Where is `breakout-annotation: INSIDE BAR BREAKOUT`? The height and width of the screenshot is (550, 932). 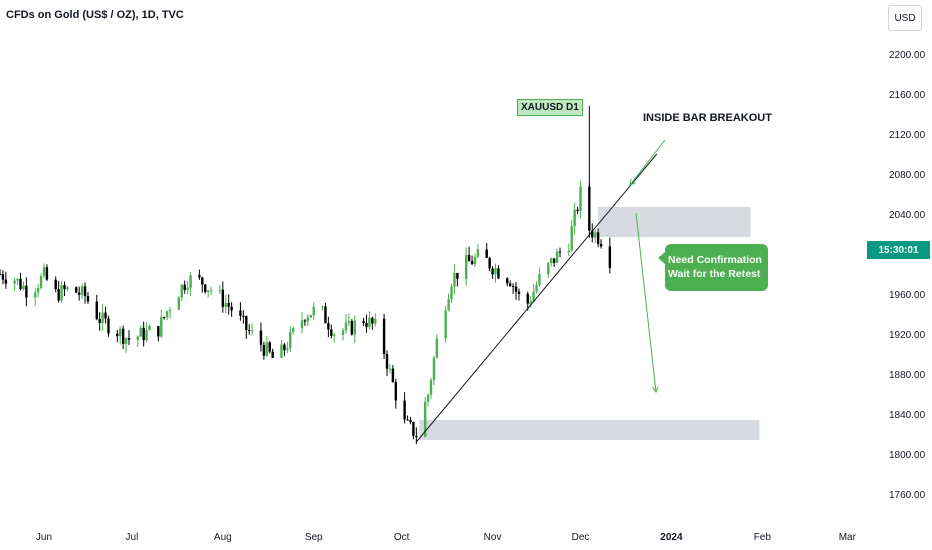 breakout-annotation: INSIDE BAR BREAKOUT is located at coordinates (707, 118).